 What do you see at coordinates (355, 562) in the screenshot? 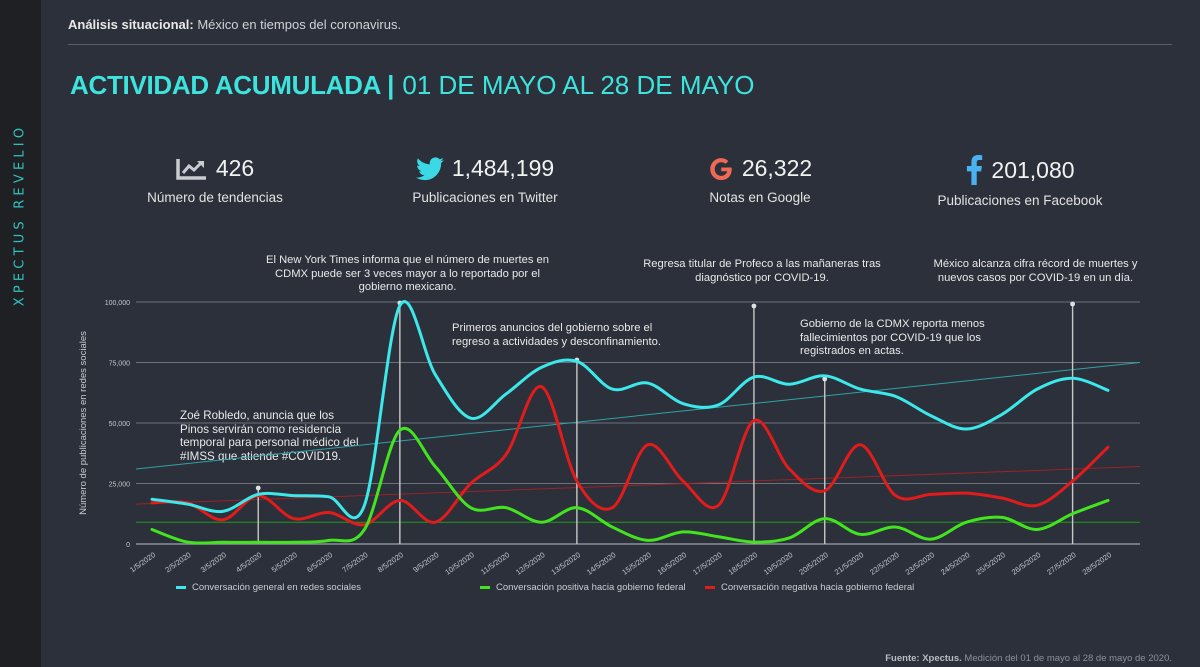
I see `x-tick-label: 7/5/2020` at bounding box center [355, 562].